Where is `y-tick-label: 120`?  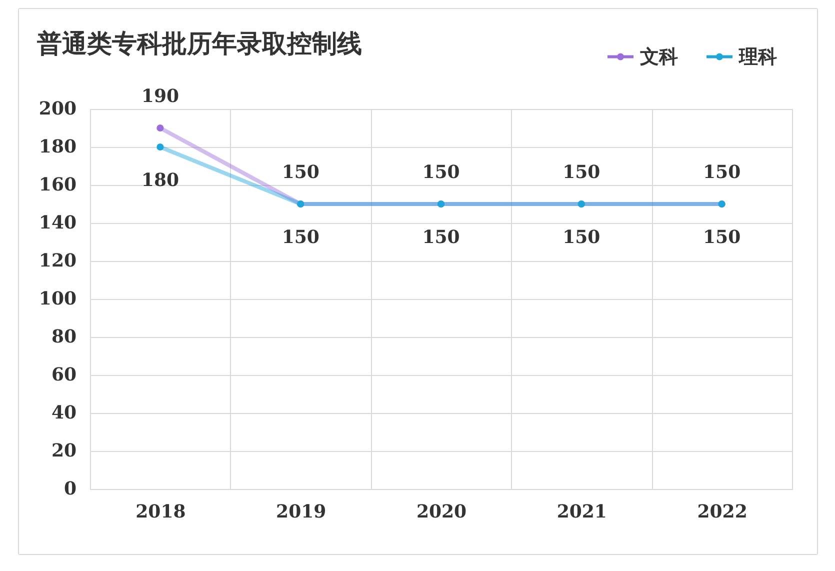
y-tick-label: 120 is located at coordinates (57, 261).